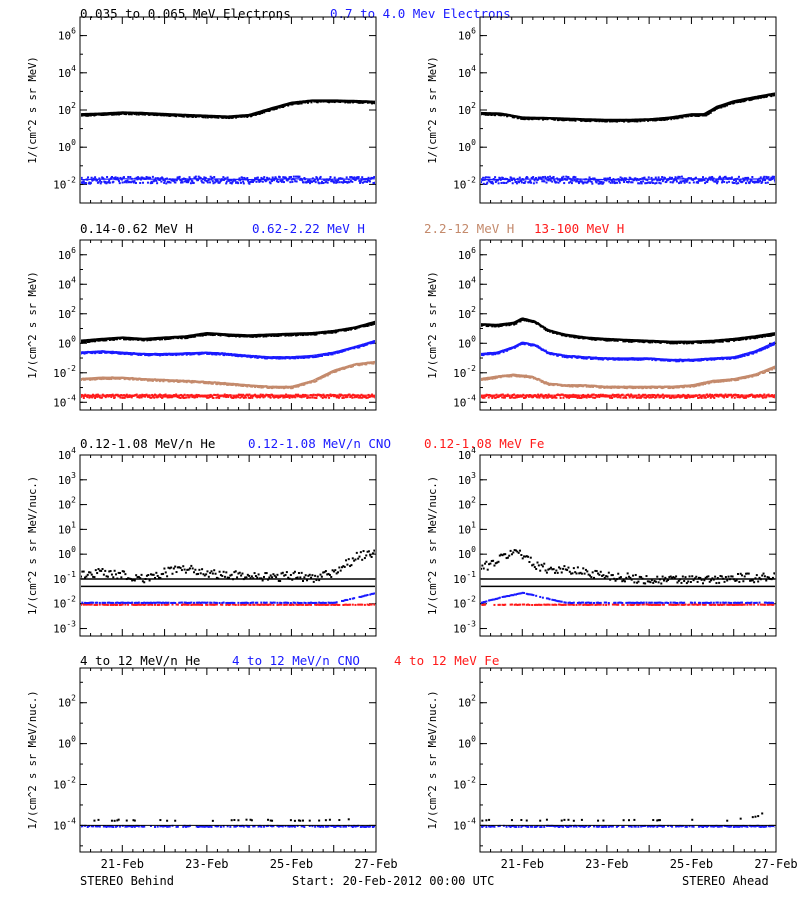 Image resolution: width=800 pixels, height=900 pixels. I want to click on y-tick-label: 100, so click(67, 342).